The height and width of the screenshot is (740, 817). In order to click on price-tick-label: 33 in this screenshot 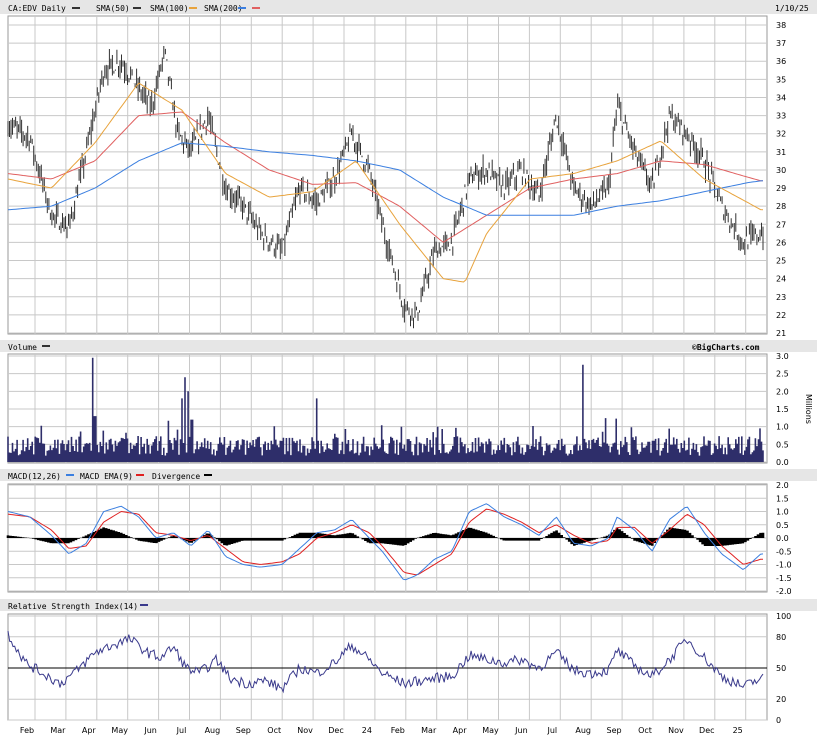, I will do `click(781, 116)`.